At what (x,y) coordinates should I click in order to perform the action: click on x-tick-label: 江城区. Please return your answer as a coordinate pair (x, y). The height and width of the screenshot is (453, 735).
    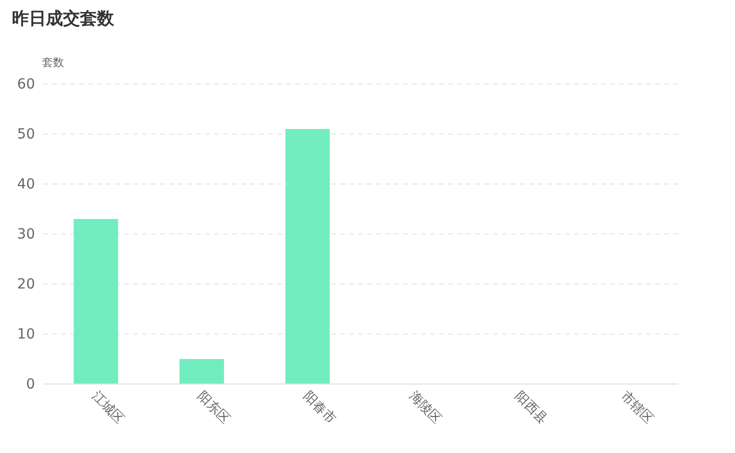
    Looking at the image, I should click on (107, 407).